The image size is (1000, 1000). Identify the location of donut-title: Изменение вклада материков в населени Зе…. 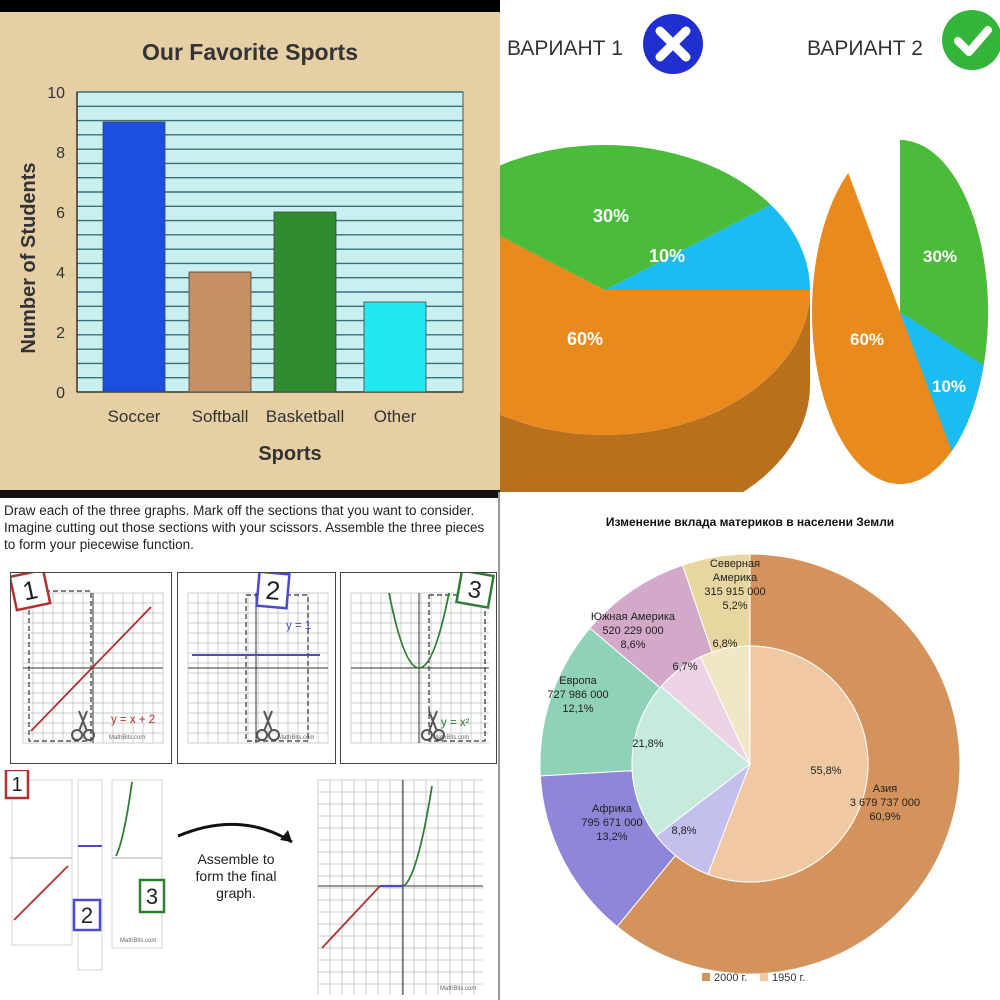
(750, 522).